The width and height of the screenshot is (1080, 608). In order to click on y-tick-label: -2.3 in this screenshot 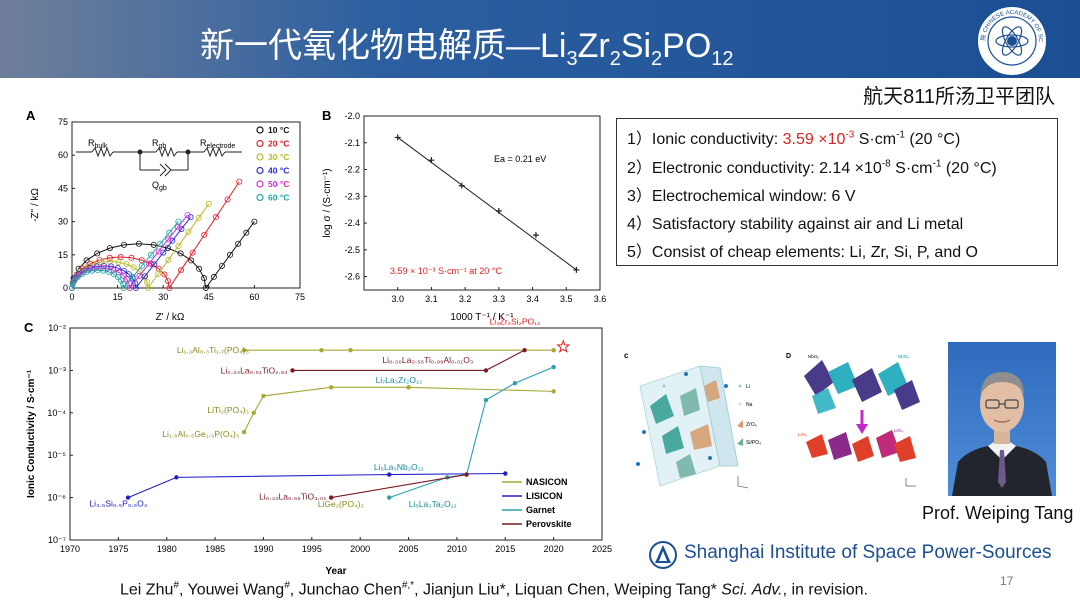, I will do `click(352, 196)`.